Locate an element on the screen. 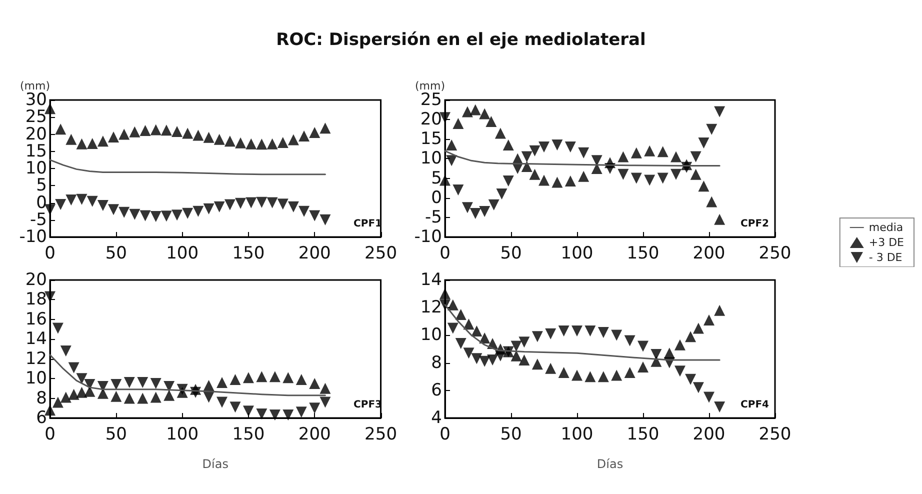 This screenshot has height=494, width=922. y-tick-label: 5 is located at coordinates (436, 178).